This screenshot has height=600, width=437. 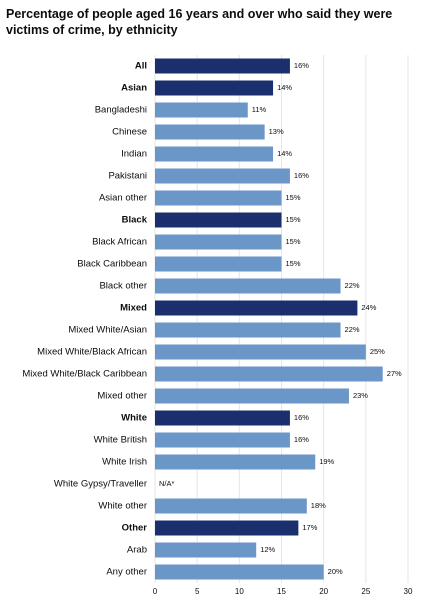 I want to click on y-tick-label: Black other, so click(x=123, y=286).